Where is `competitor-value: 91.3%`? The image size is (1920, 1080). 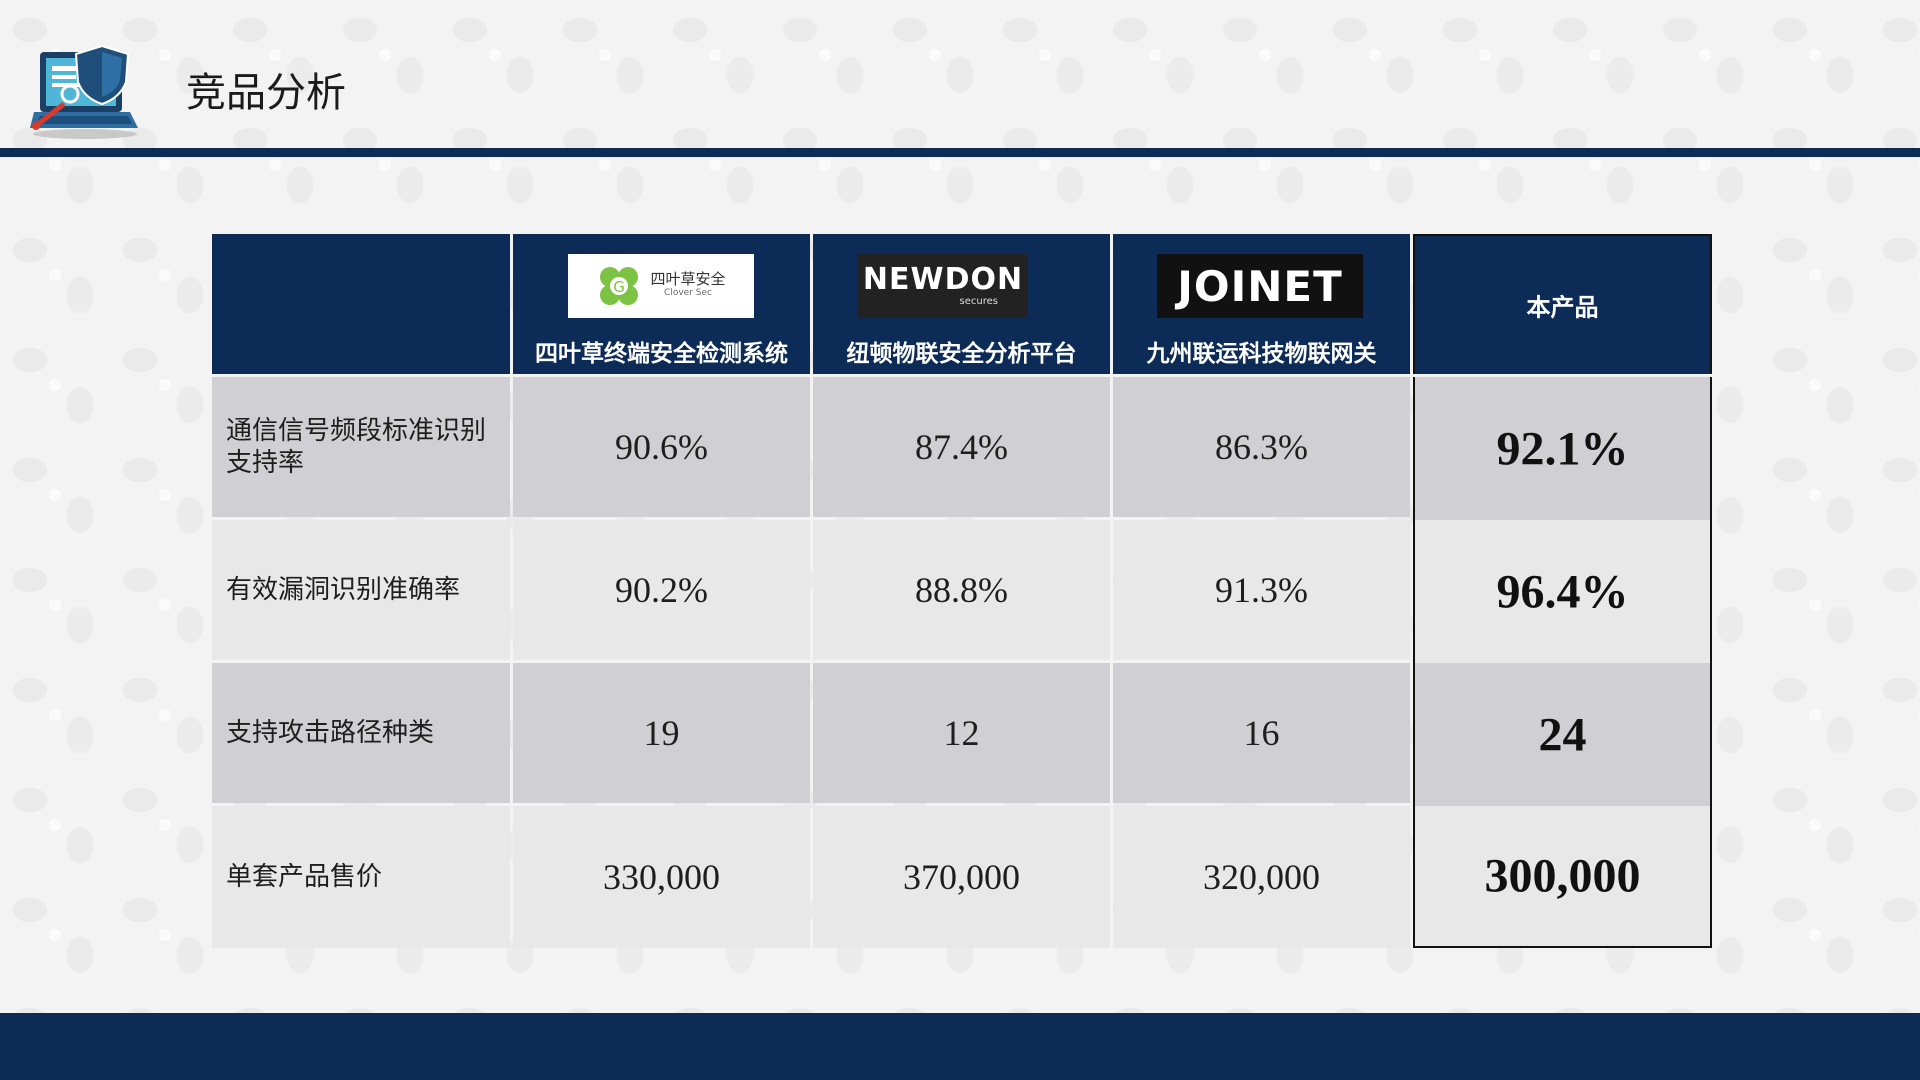
competitor-value: 91.3% is located at coordinates (1261, 590).